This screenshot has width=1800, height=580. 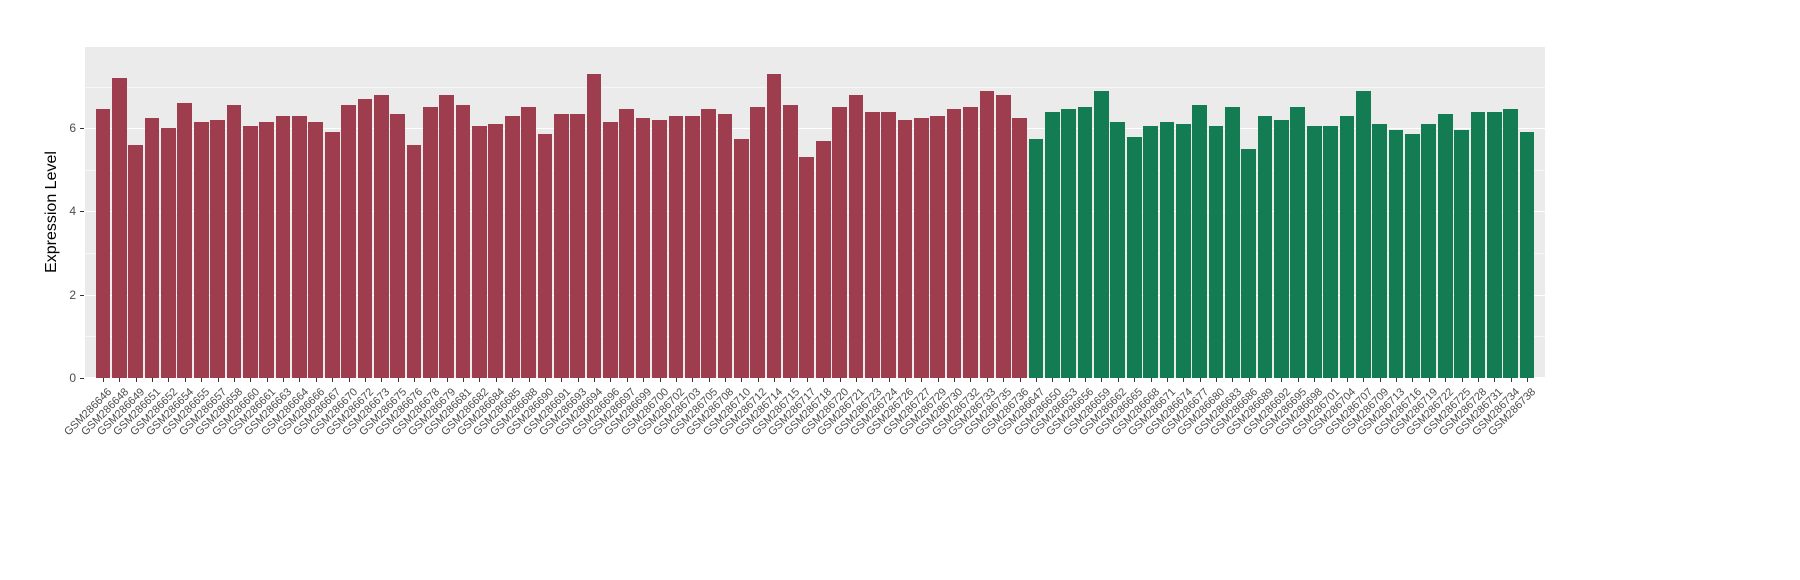 What do you see at coordinates (299, 246) in the screenshot?
I see `bar-GSM286664` at bounding box center [299, 246].